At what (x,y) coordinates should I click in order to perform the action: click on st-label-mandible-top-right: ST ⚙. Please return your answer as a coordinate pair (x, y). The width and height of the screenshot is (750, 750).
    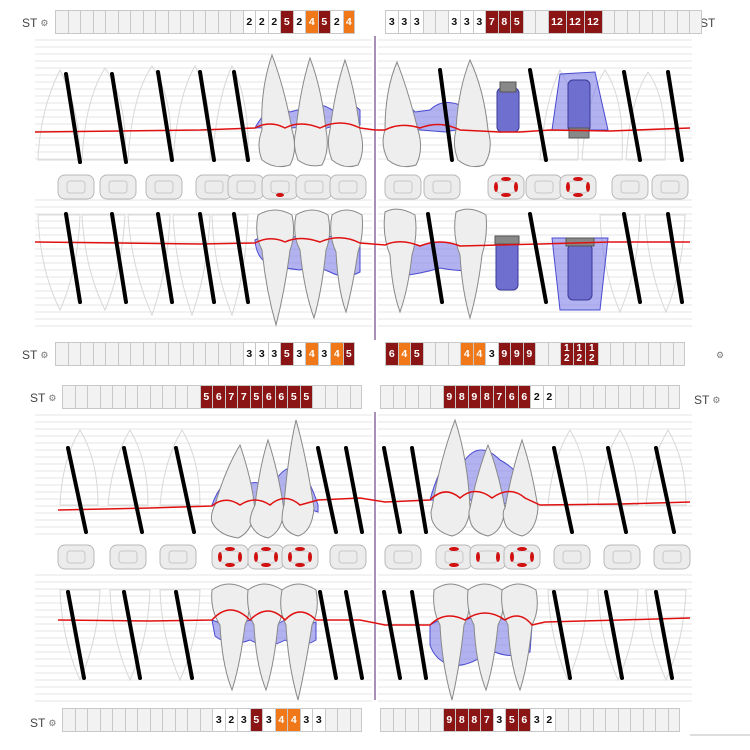
    Looking at the image, I should click on (707, 400).